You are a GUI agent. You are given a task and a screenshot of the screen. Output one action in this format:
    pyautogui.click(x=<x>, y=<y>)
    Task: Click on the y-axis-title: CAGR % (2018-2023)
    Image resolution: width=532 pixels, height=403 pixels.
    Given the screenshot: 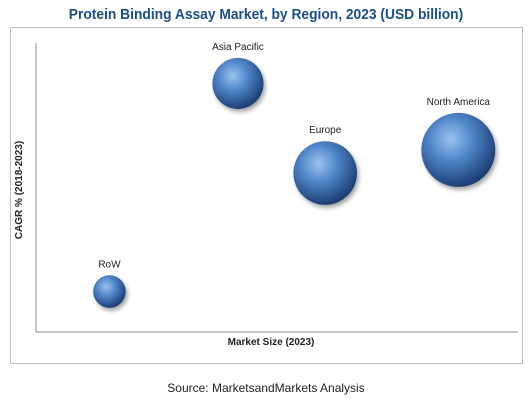 What is the action you would take?
    pyautogui.click(x=19, y=190)
    